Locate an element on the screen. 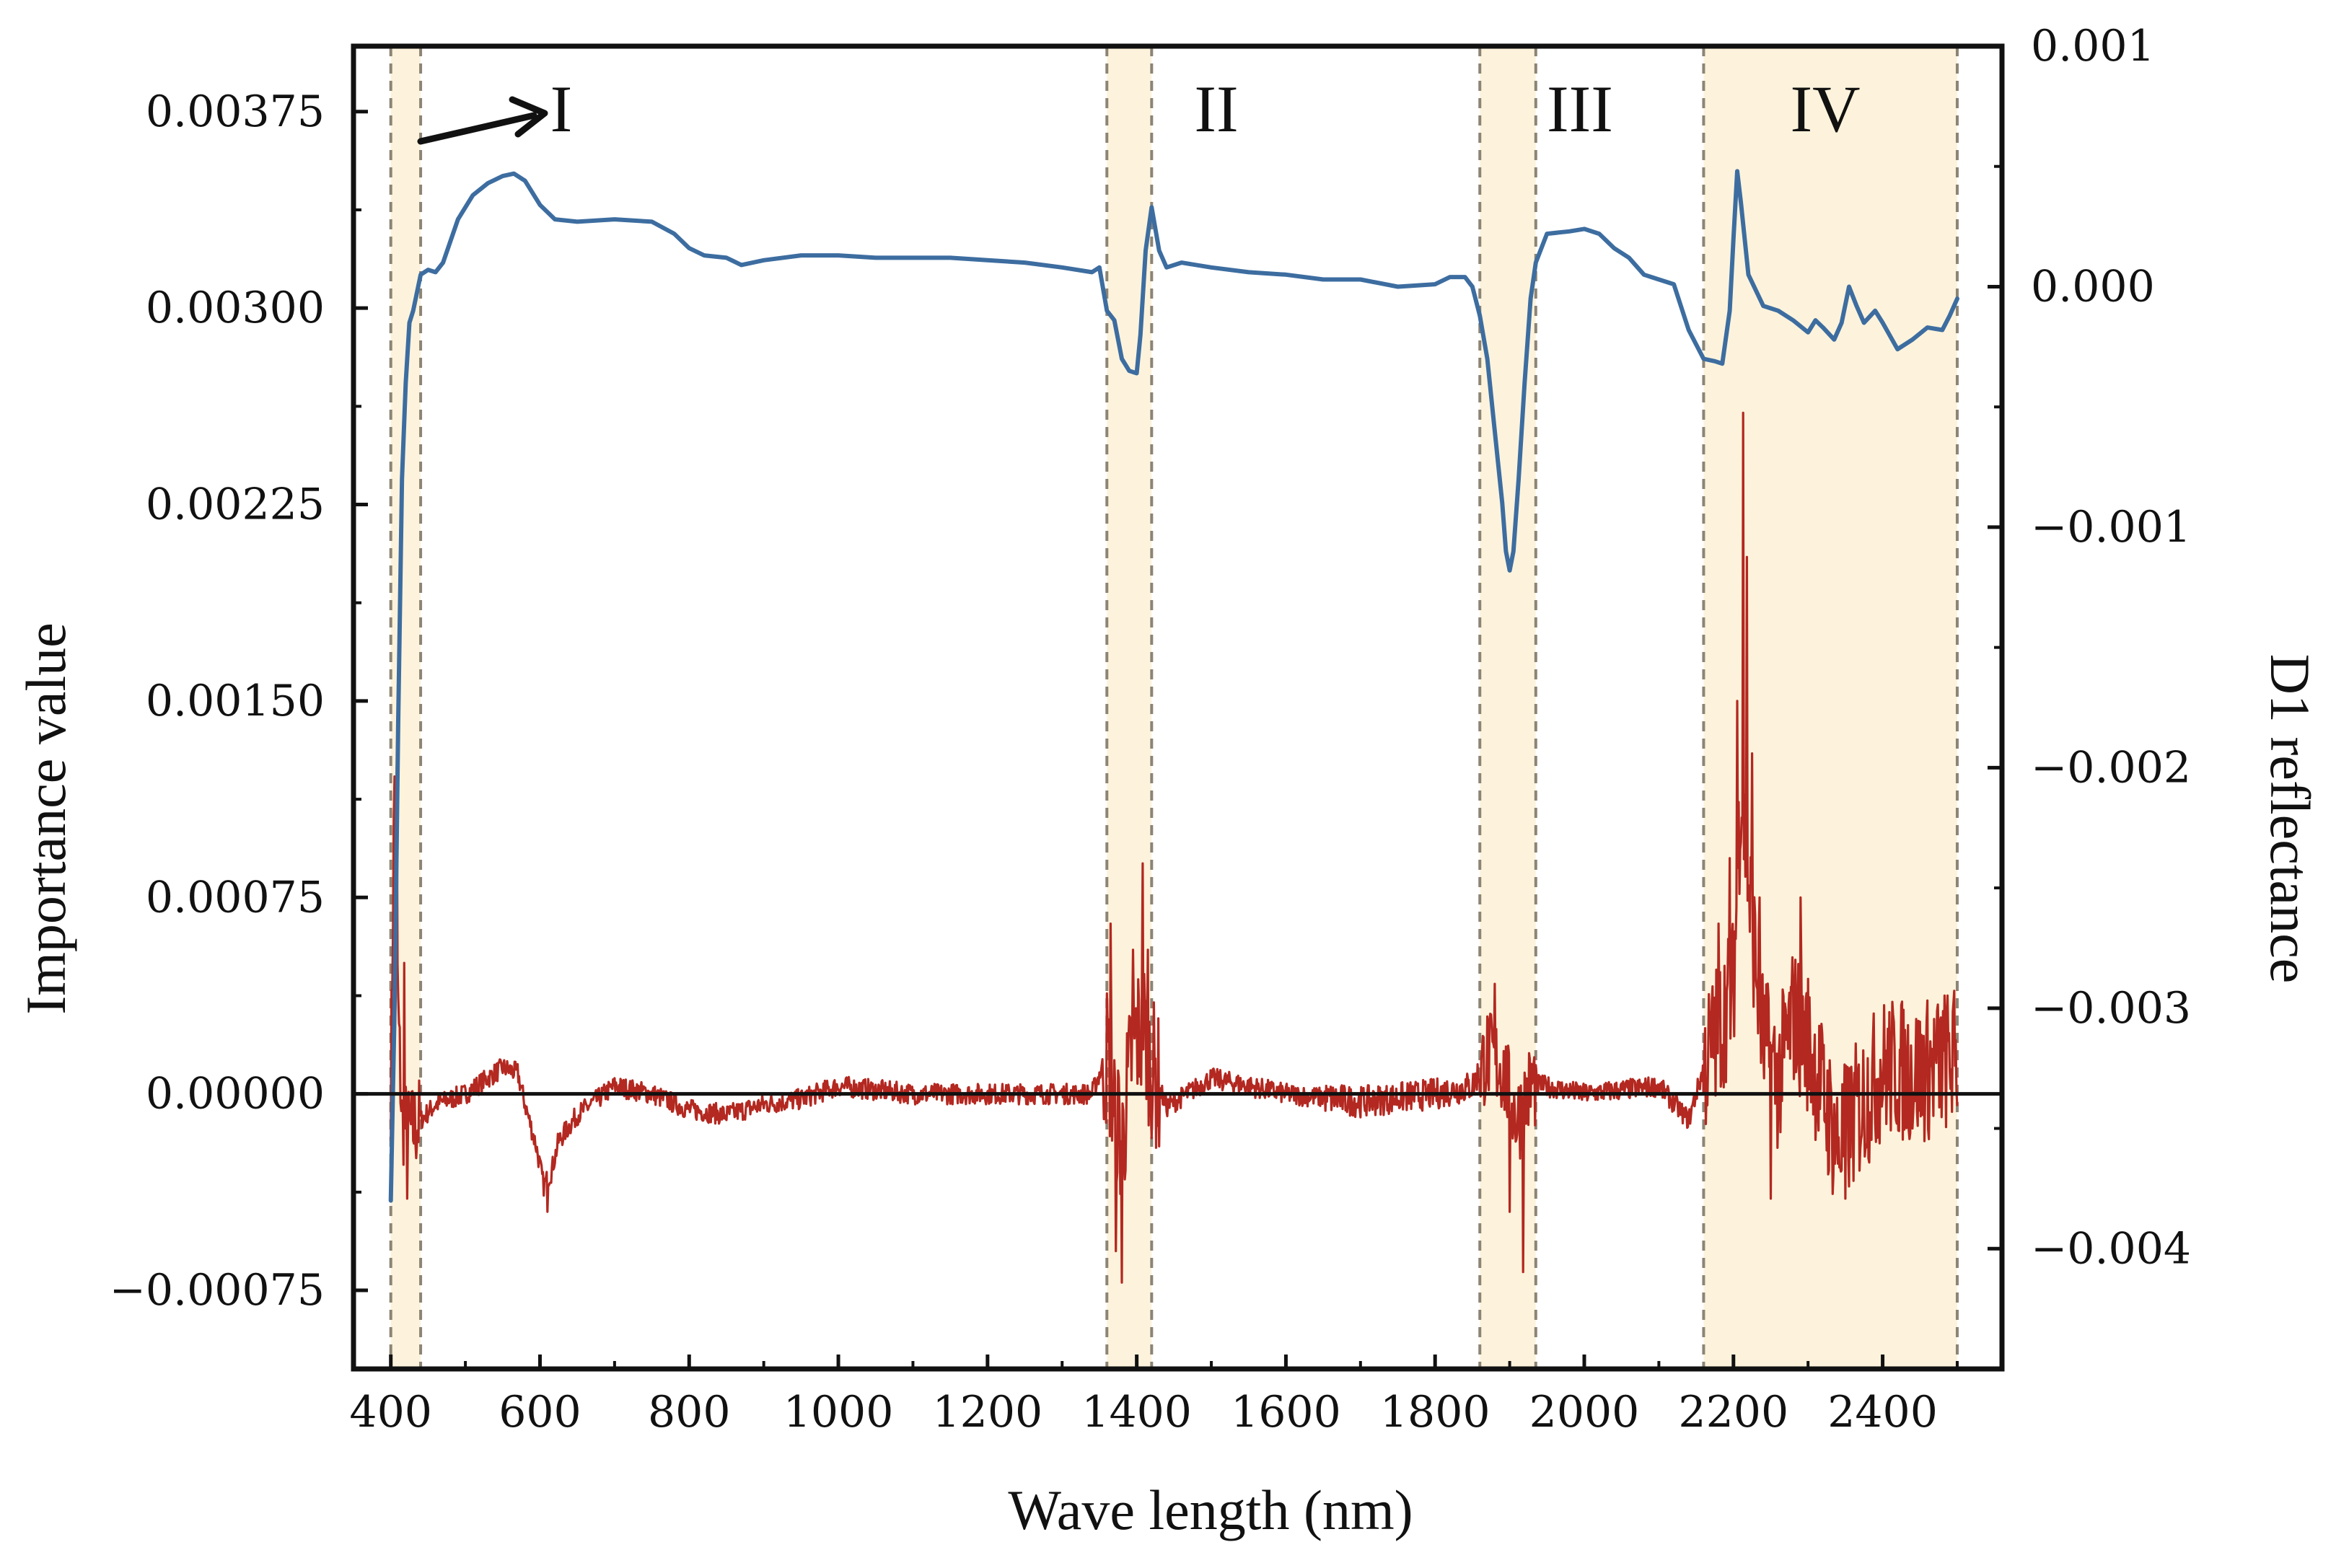  region-band-I is located at coordinates (405, 708).